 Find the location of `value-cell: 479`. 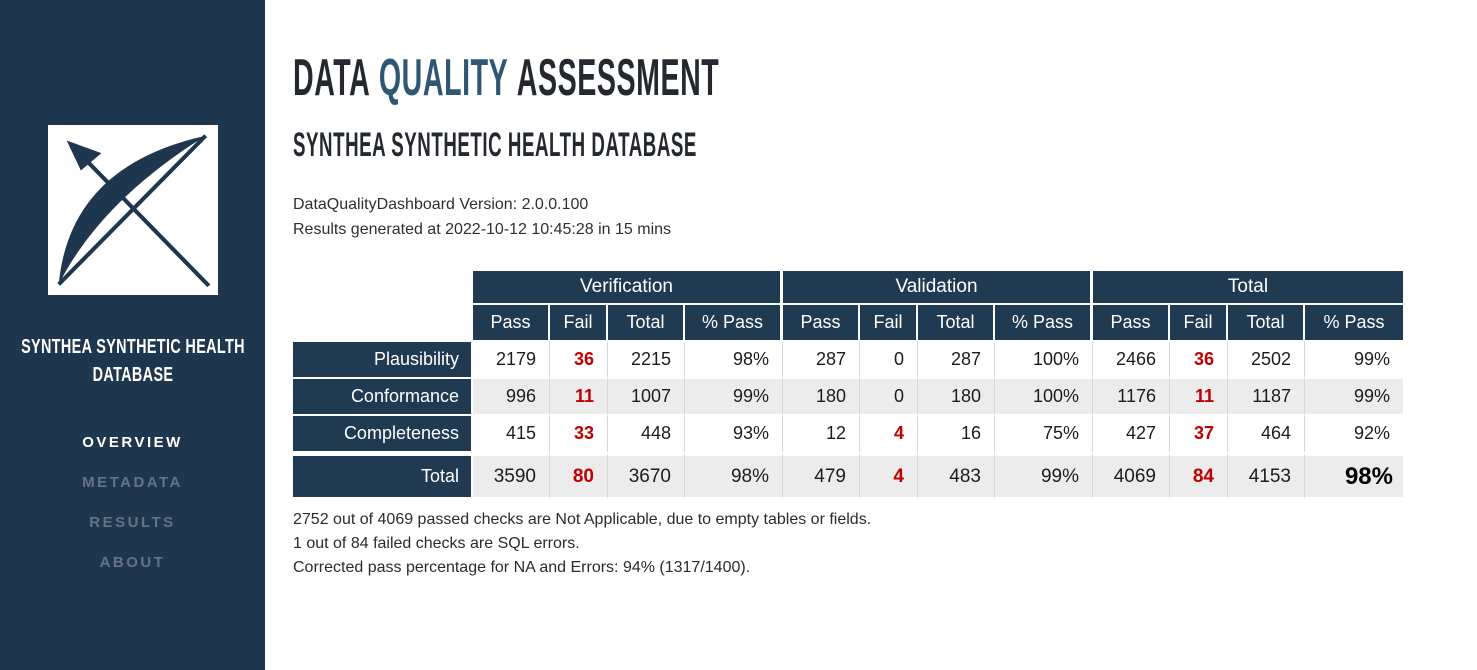

value-cell: 479 is located at coordinates (821, 476).